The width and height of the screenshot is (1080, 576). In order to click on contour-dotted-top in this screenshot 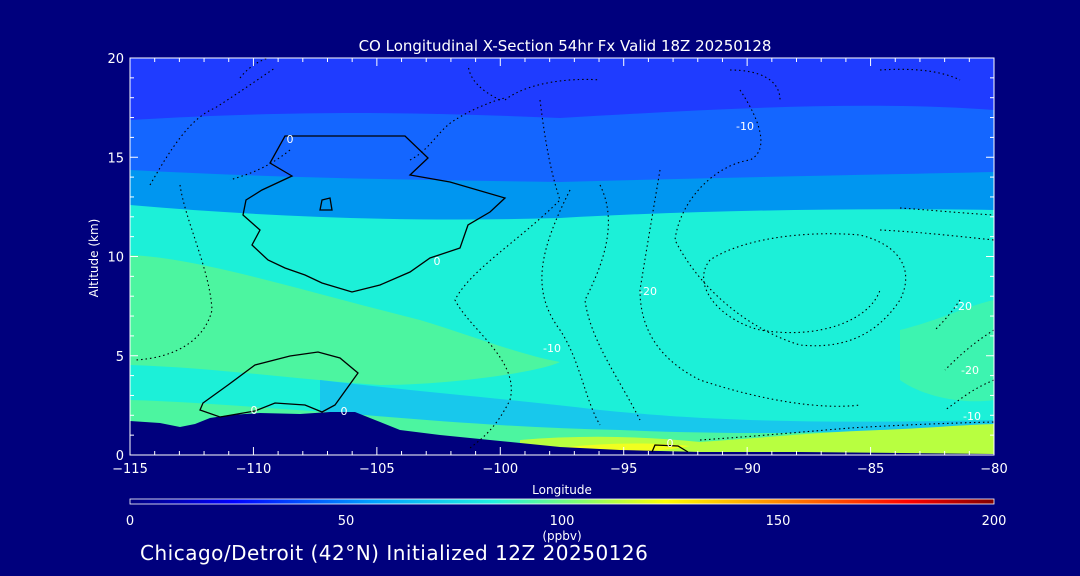, I will do `click(370, 79)`.